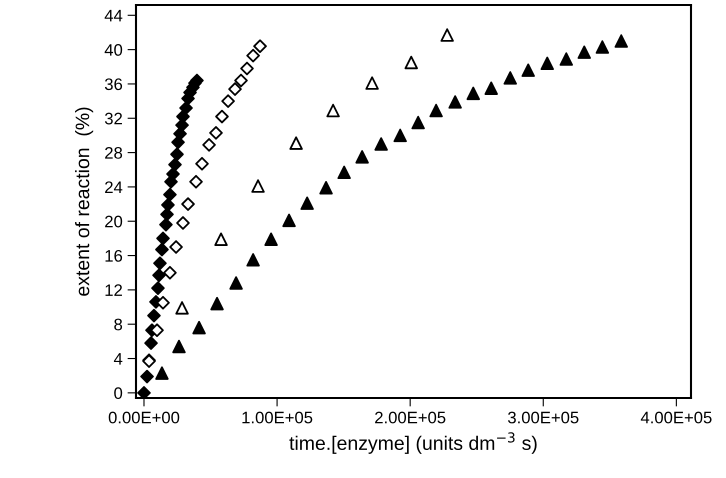  Describe the element at coordinates (144, 418) in the screenshot. I see `x-tick-label: 0.00E+00` at that location.